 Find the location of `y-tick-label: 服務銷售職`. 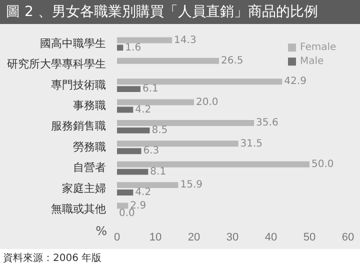

y-tick-label: 服務銷售職 is located at coordinates (78, 126).